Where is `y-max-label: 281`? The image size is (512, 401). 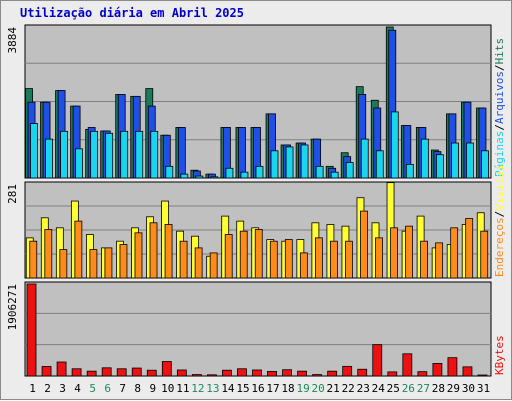 y-max-label: 281 is located at coordinates (12, 194).